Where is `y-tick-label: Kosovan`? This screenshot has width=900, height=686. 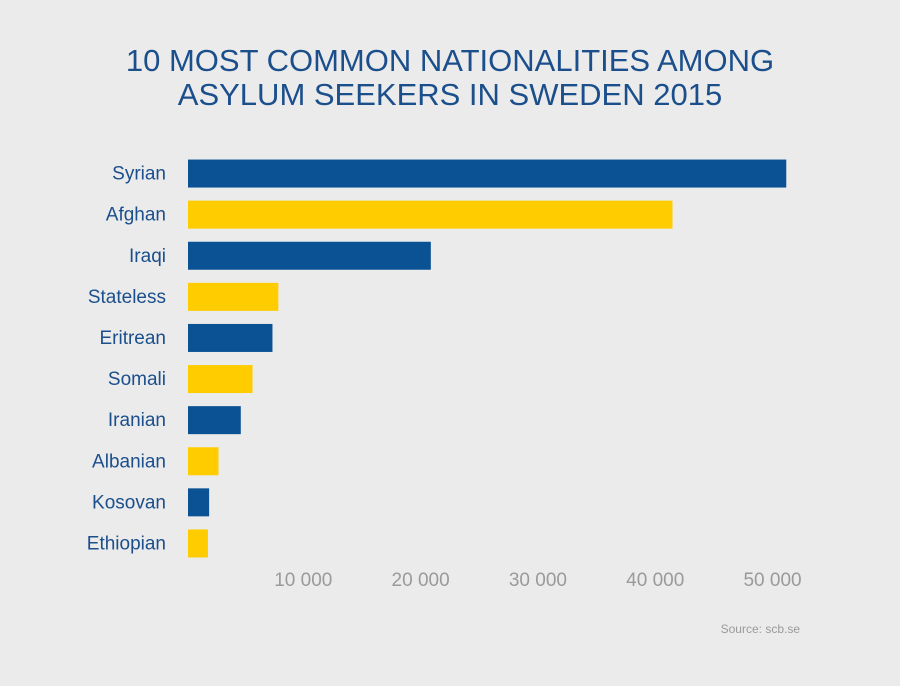
y-tick-label: Kosovan is located at coordinates (129, 502).